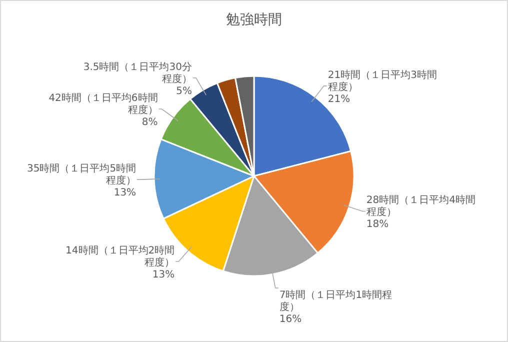  What do you see at coordinates (137, 72) in the screenshot?
I see `slice-label: 3.5時間（１日平均30分程度）` at bounding box center [137, 72].